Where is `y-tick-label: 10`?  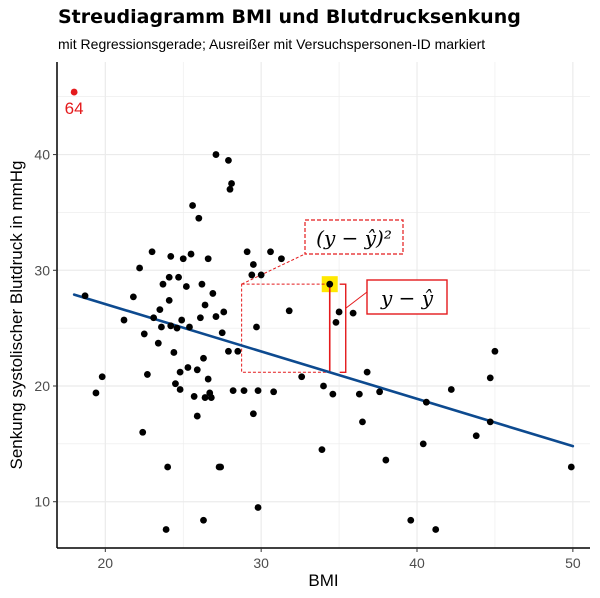 y-tick-label: 10 is located at coordinates (42, 502).